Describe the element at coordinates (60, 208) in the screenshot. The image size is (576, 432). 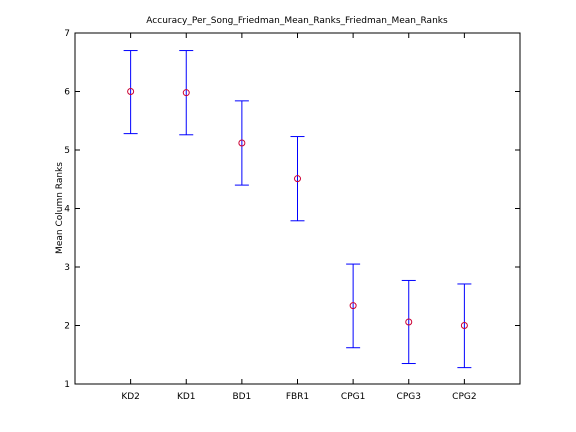
I see `y-axis-label: Mean Column Ranks` at that location.